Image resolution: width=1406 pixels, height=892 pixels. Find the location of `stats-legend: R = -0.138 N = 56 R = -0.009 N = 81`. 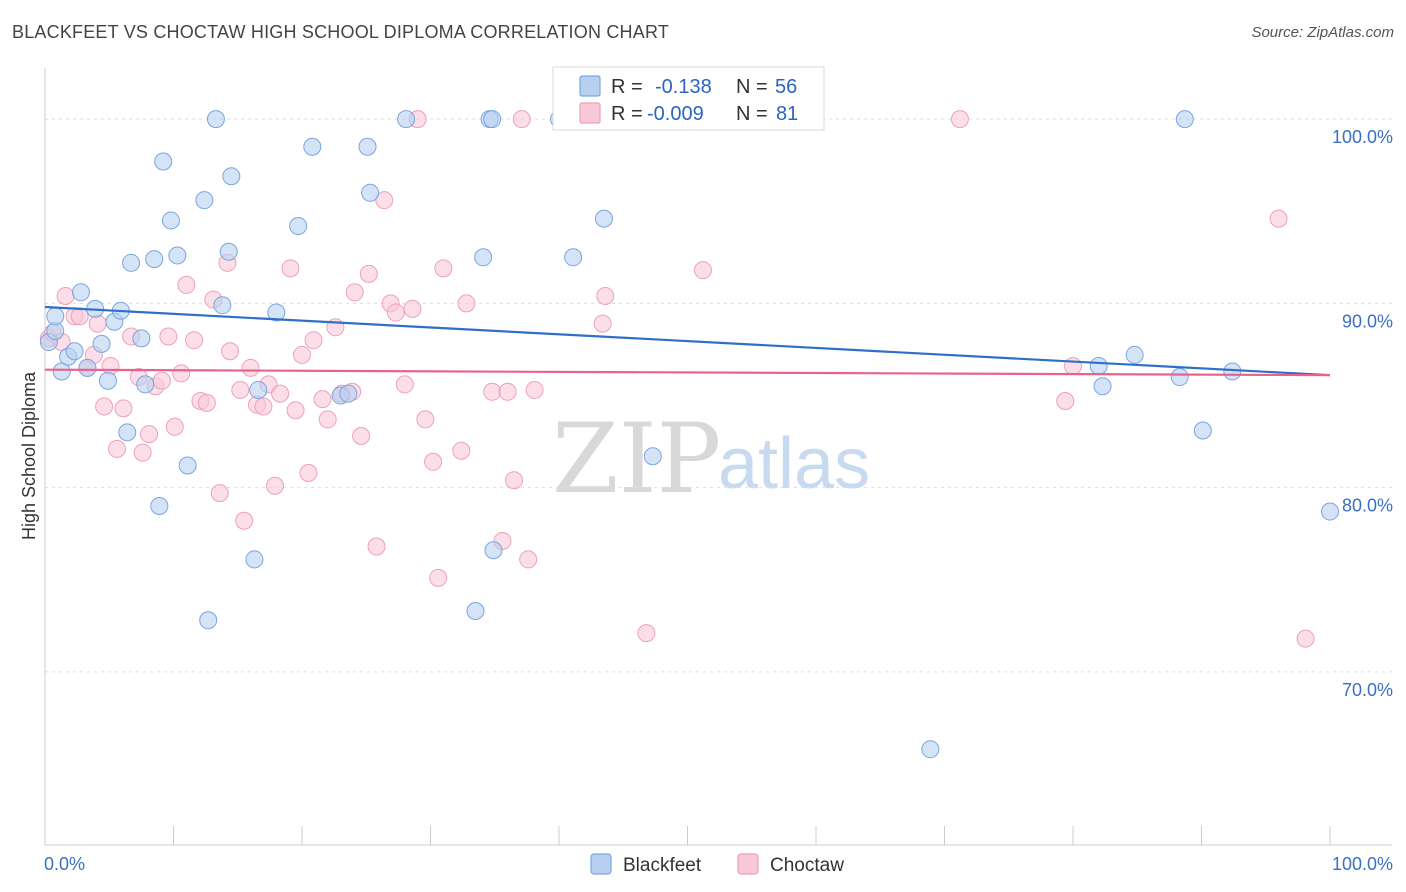

stats-legend: R = -0.138 N = 56 R = -0.009 N = 81 is located at coordinates (688, 98).